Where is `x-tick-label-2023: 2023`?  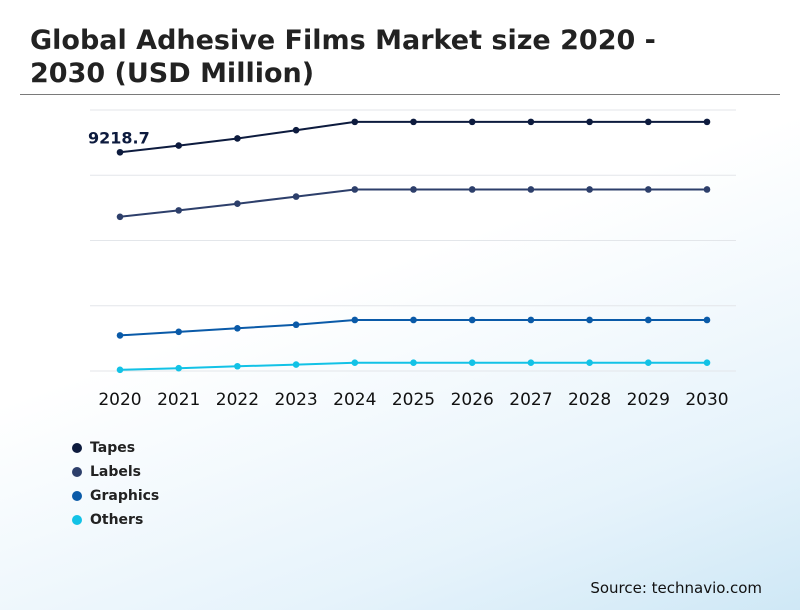
x-tick-label-2023: 2023 is located at coordinates (295, 400).